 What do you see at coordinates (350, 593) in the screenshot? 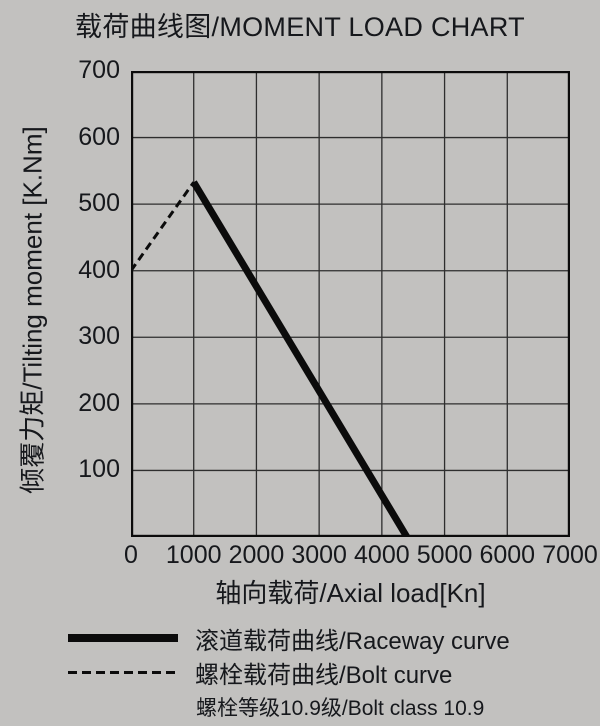
I see `x-axis-title: 轴向载荷/Axial load[Kn]` at bounding box center [350, 593].